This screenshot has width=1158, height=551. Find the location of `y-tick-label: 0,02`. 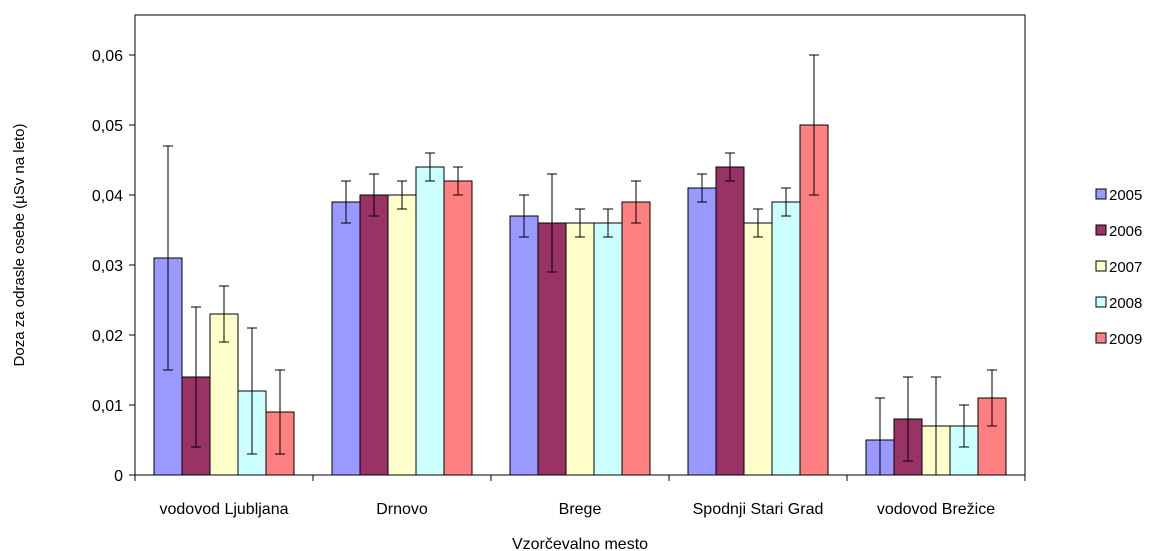

y-tick-label: 0,02 is located at coordinates (107, 336).